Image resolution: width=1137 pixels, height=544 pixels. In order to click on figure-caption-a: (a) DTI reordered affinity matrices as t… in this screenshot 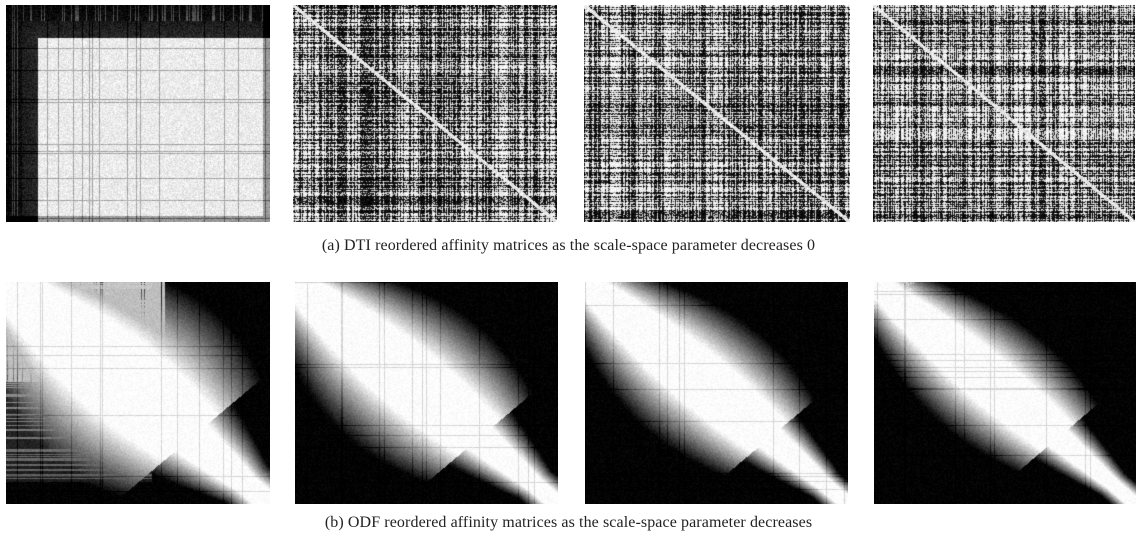, I will do `click(568, 245)`.